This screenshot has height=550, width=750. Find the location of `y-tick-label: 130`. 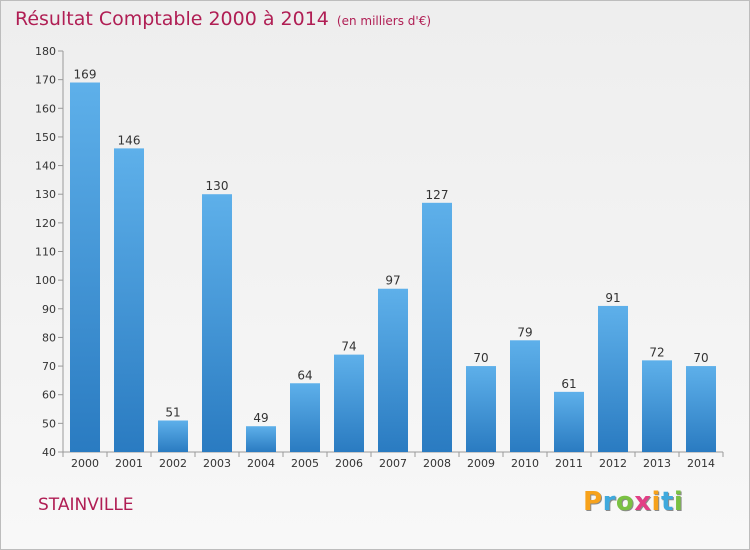

y-tick-label: 130 is located at coordinates (45, 194).